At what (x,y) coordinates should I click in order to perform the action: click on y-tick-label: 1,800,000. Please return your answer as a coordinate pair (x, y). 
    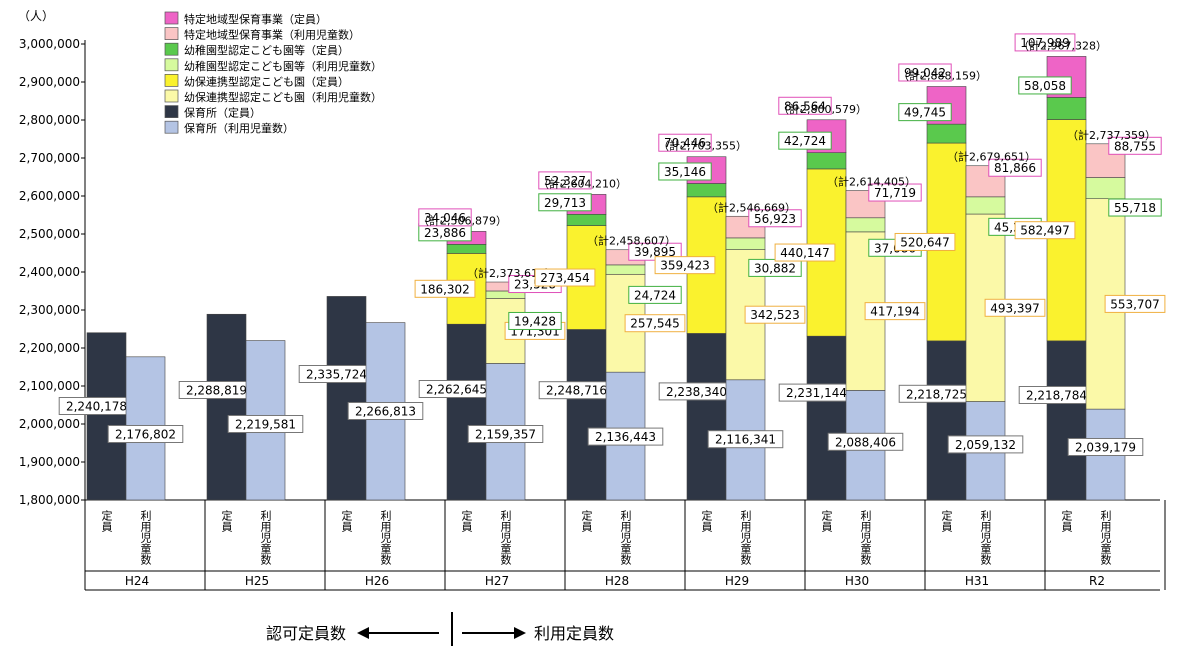
    Looking at the image, I should click on (49, 500).